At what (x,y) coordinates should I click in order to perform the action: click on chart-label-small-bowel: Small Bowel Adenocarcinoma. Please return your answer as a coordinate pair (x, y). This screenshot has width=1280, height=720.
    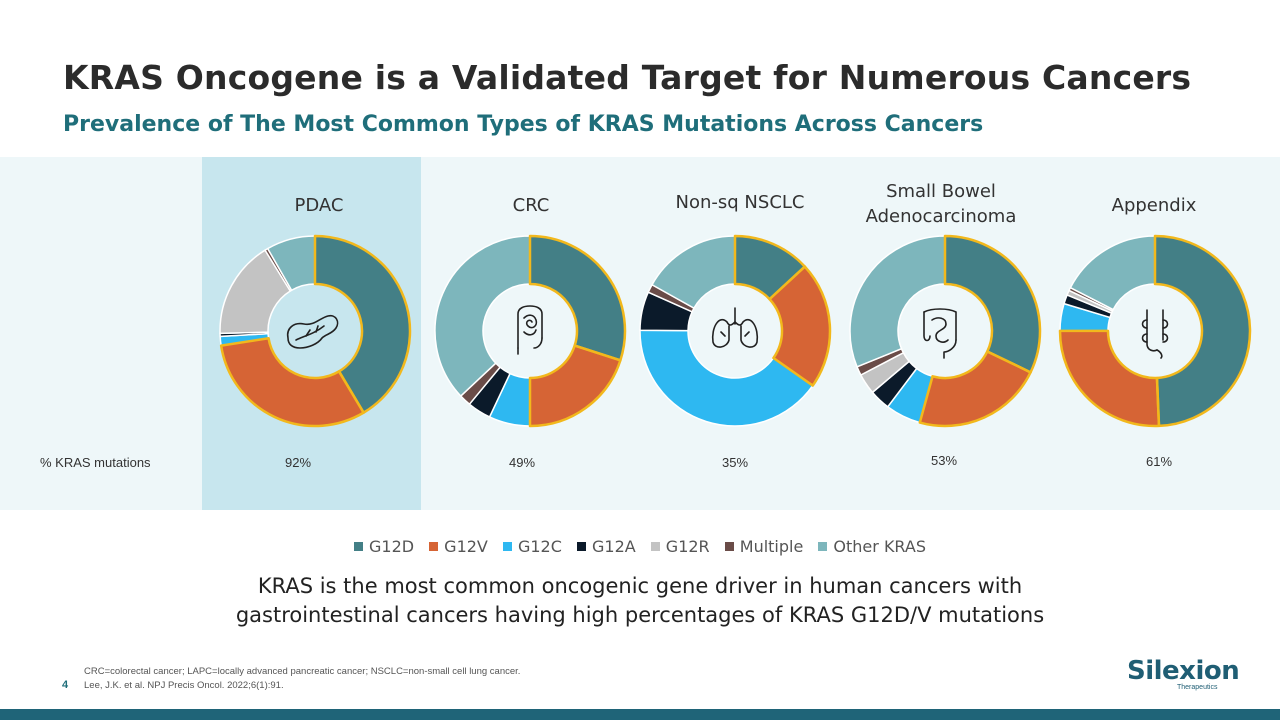
    Looking at the image, I should click on (941, 204).